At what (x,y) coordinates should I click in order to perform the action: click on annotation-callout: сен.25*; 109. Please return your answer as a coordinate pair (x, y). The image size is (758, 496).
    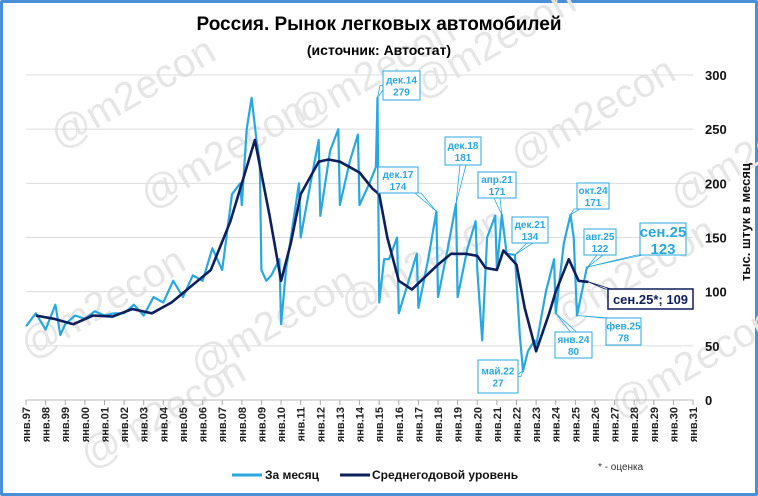
    Looking at the image, I should click on (641, 295).